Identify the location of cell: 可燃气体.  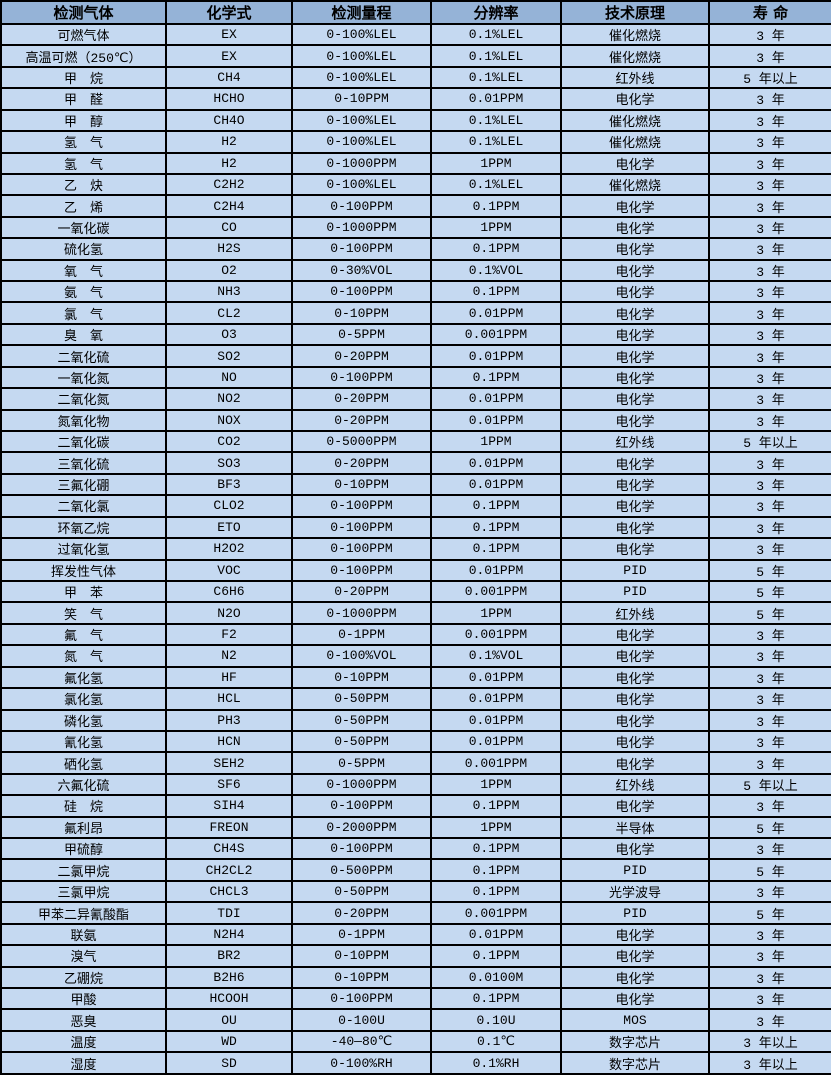
(83, 34).